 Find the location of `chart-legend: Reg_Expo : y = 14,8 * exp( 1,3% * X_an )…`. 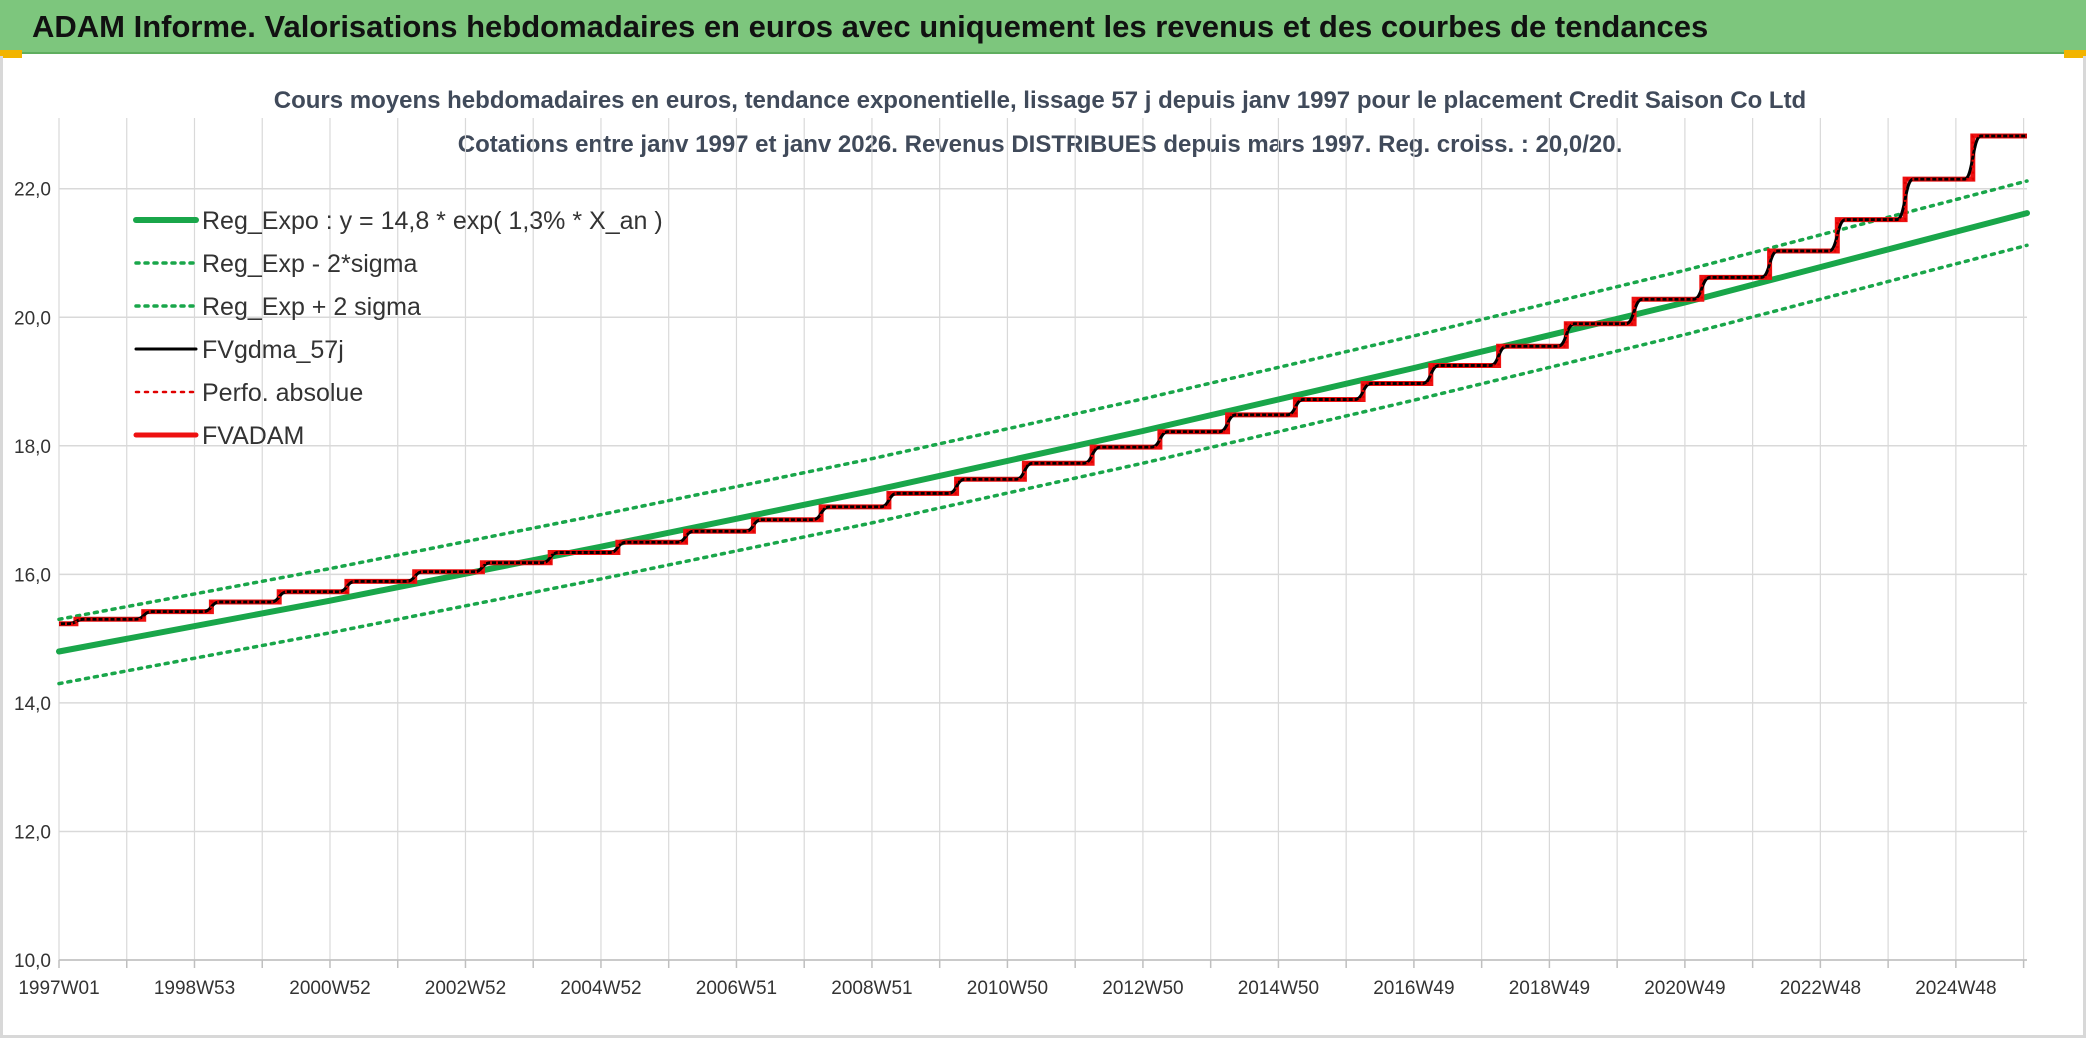

chart-legend: Reg_Expo : y = 14,8 * exp( 1,3% * X_an )… is located at coordinates (398, 328).